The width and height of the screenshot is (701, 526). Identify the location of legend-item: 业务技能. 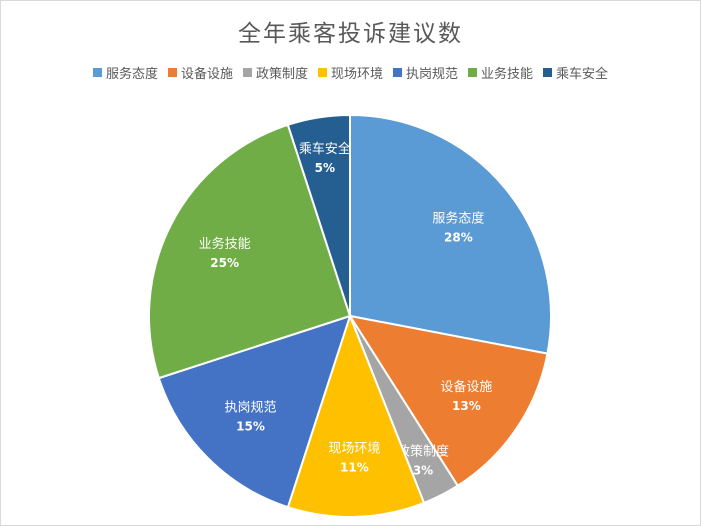
(500, 72).